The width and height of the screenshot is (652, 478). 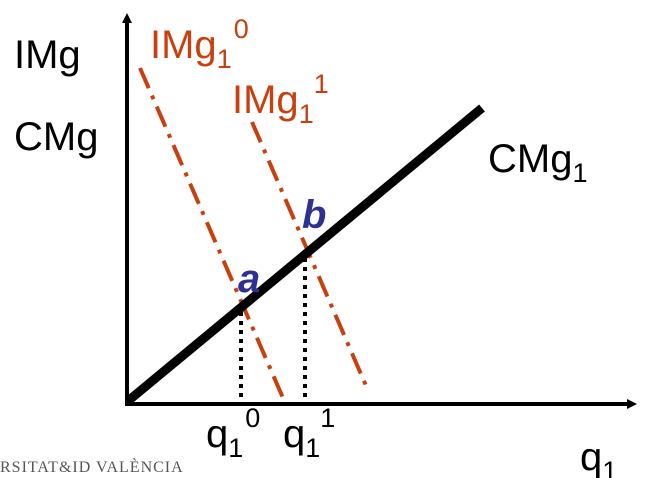 I want to click on point-b-label: b, so click(x=314, y=215).